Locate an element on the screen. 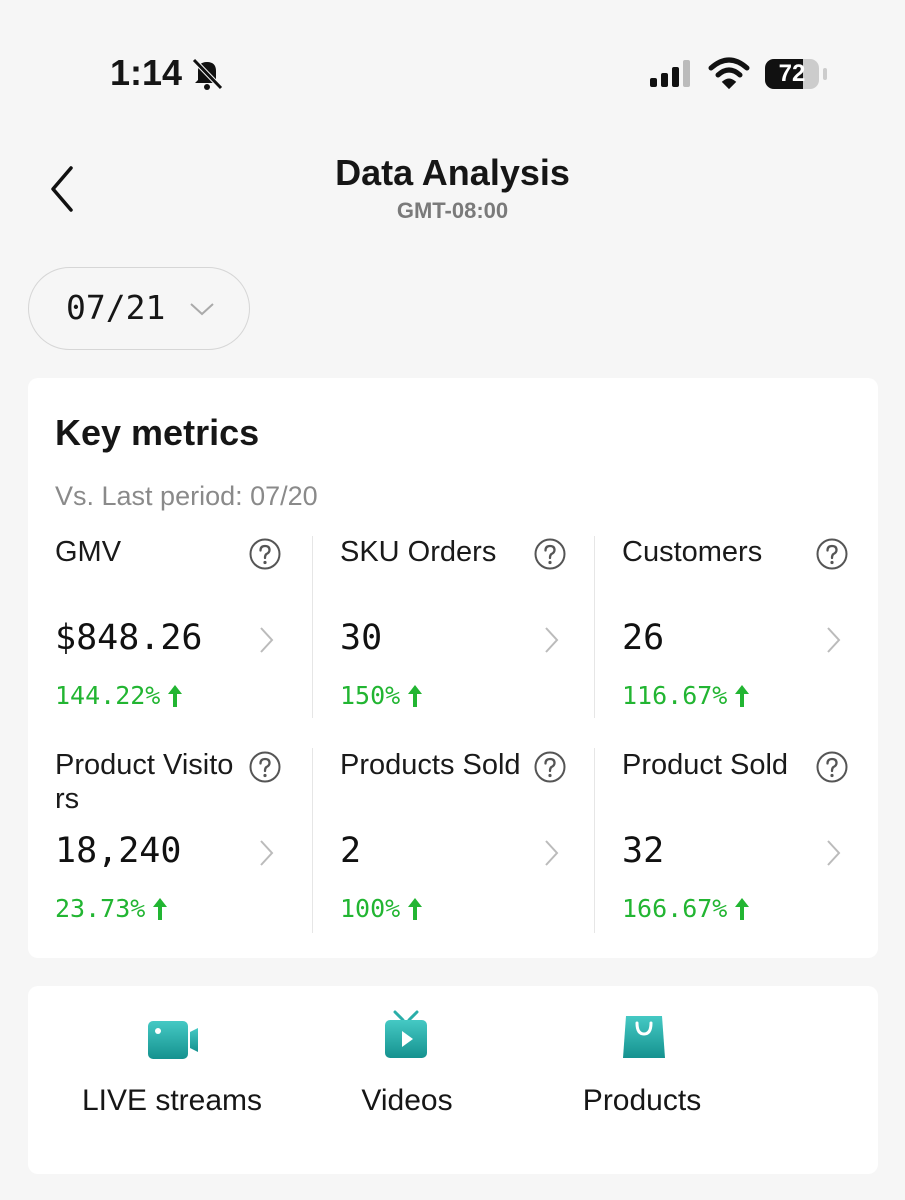 The image size is (905, 1200). page-title: Data Analysis is located at coordinates (452, 172).